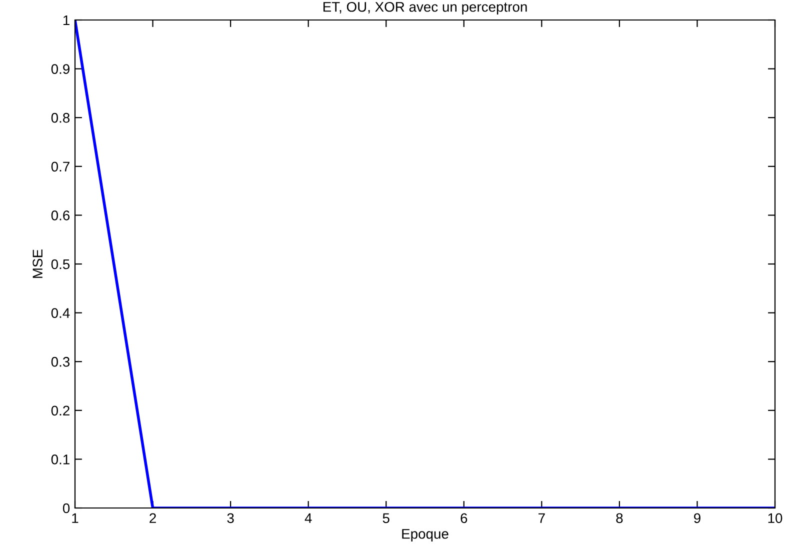 The width and height of the screenshot is (790, 556). What do you see at coordinates (60, 215) in the screenshot?
I see `y-tick-label: 0.6` at bounding box center [60, 215].